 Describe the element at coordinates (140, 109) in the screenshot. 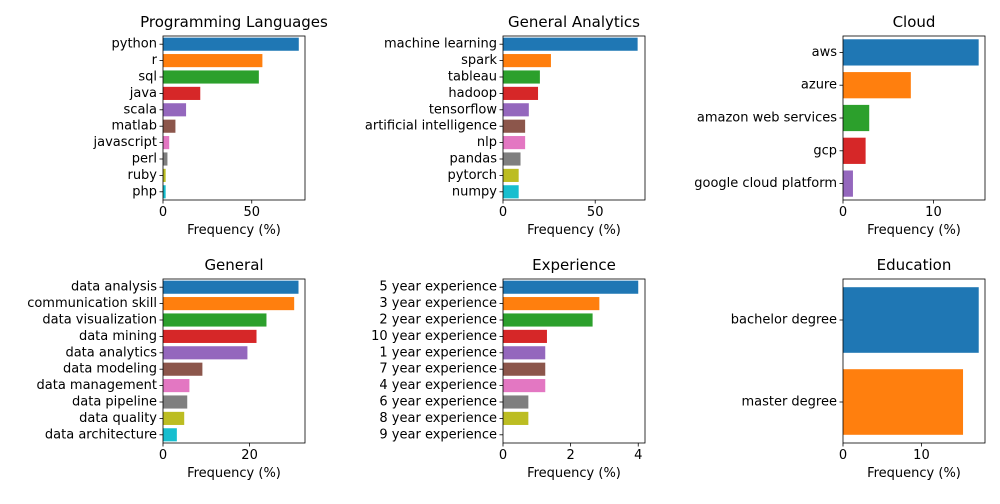

I see `category-label: scala` at that location.